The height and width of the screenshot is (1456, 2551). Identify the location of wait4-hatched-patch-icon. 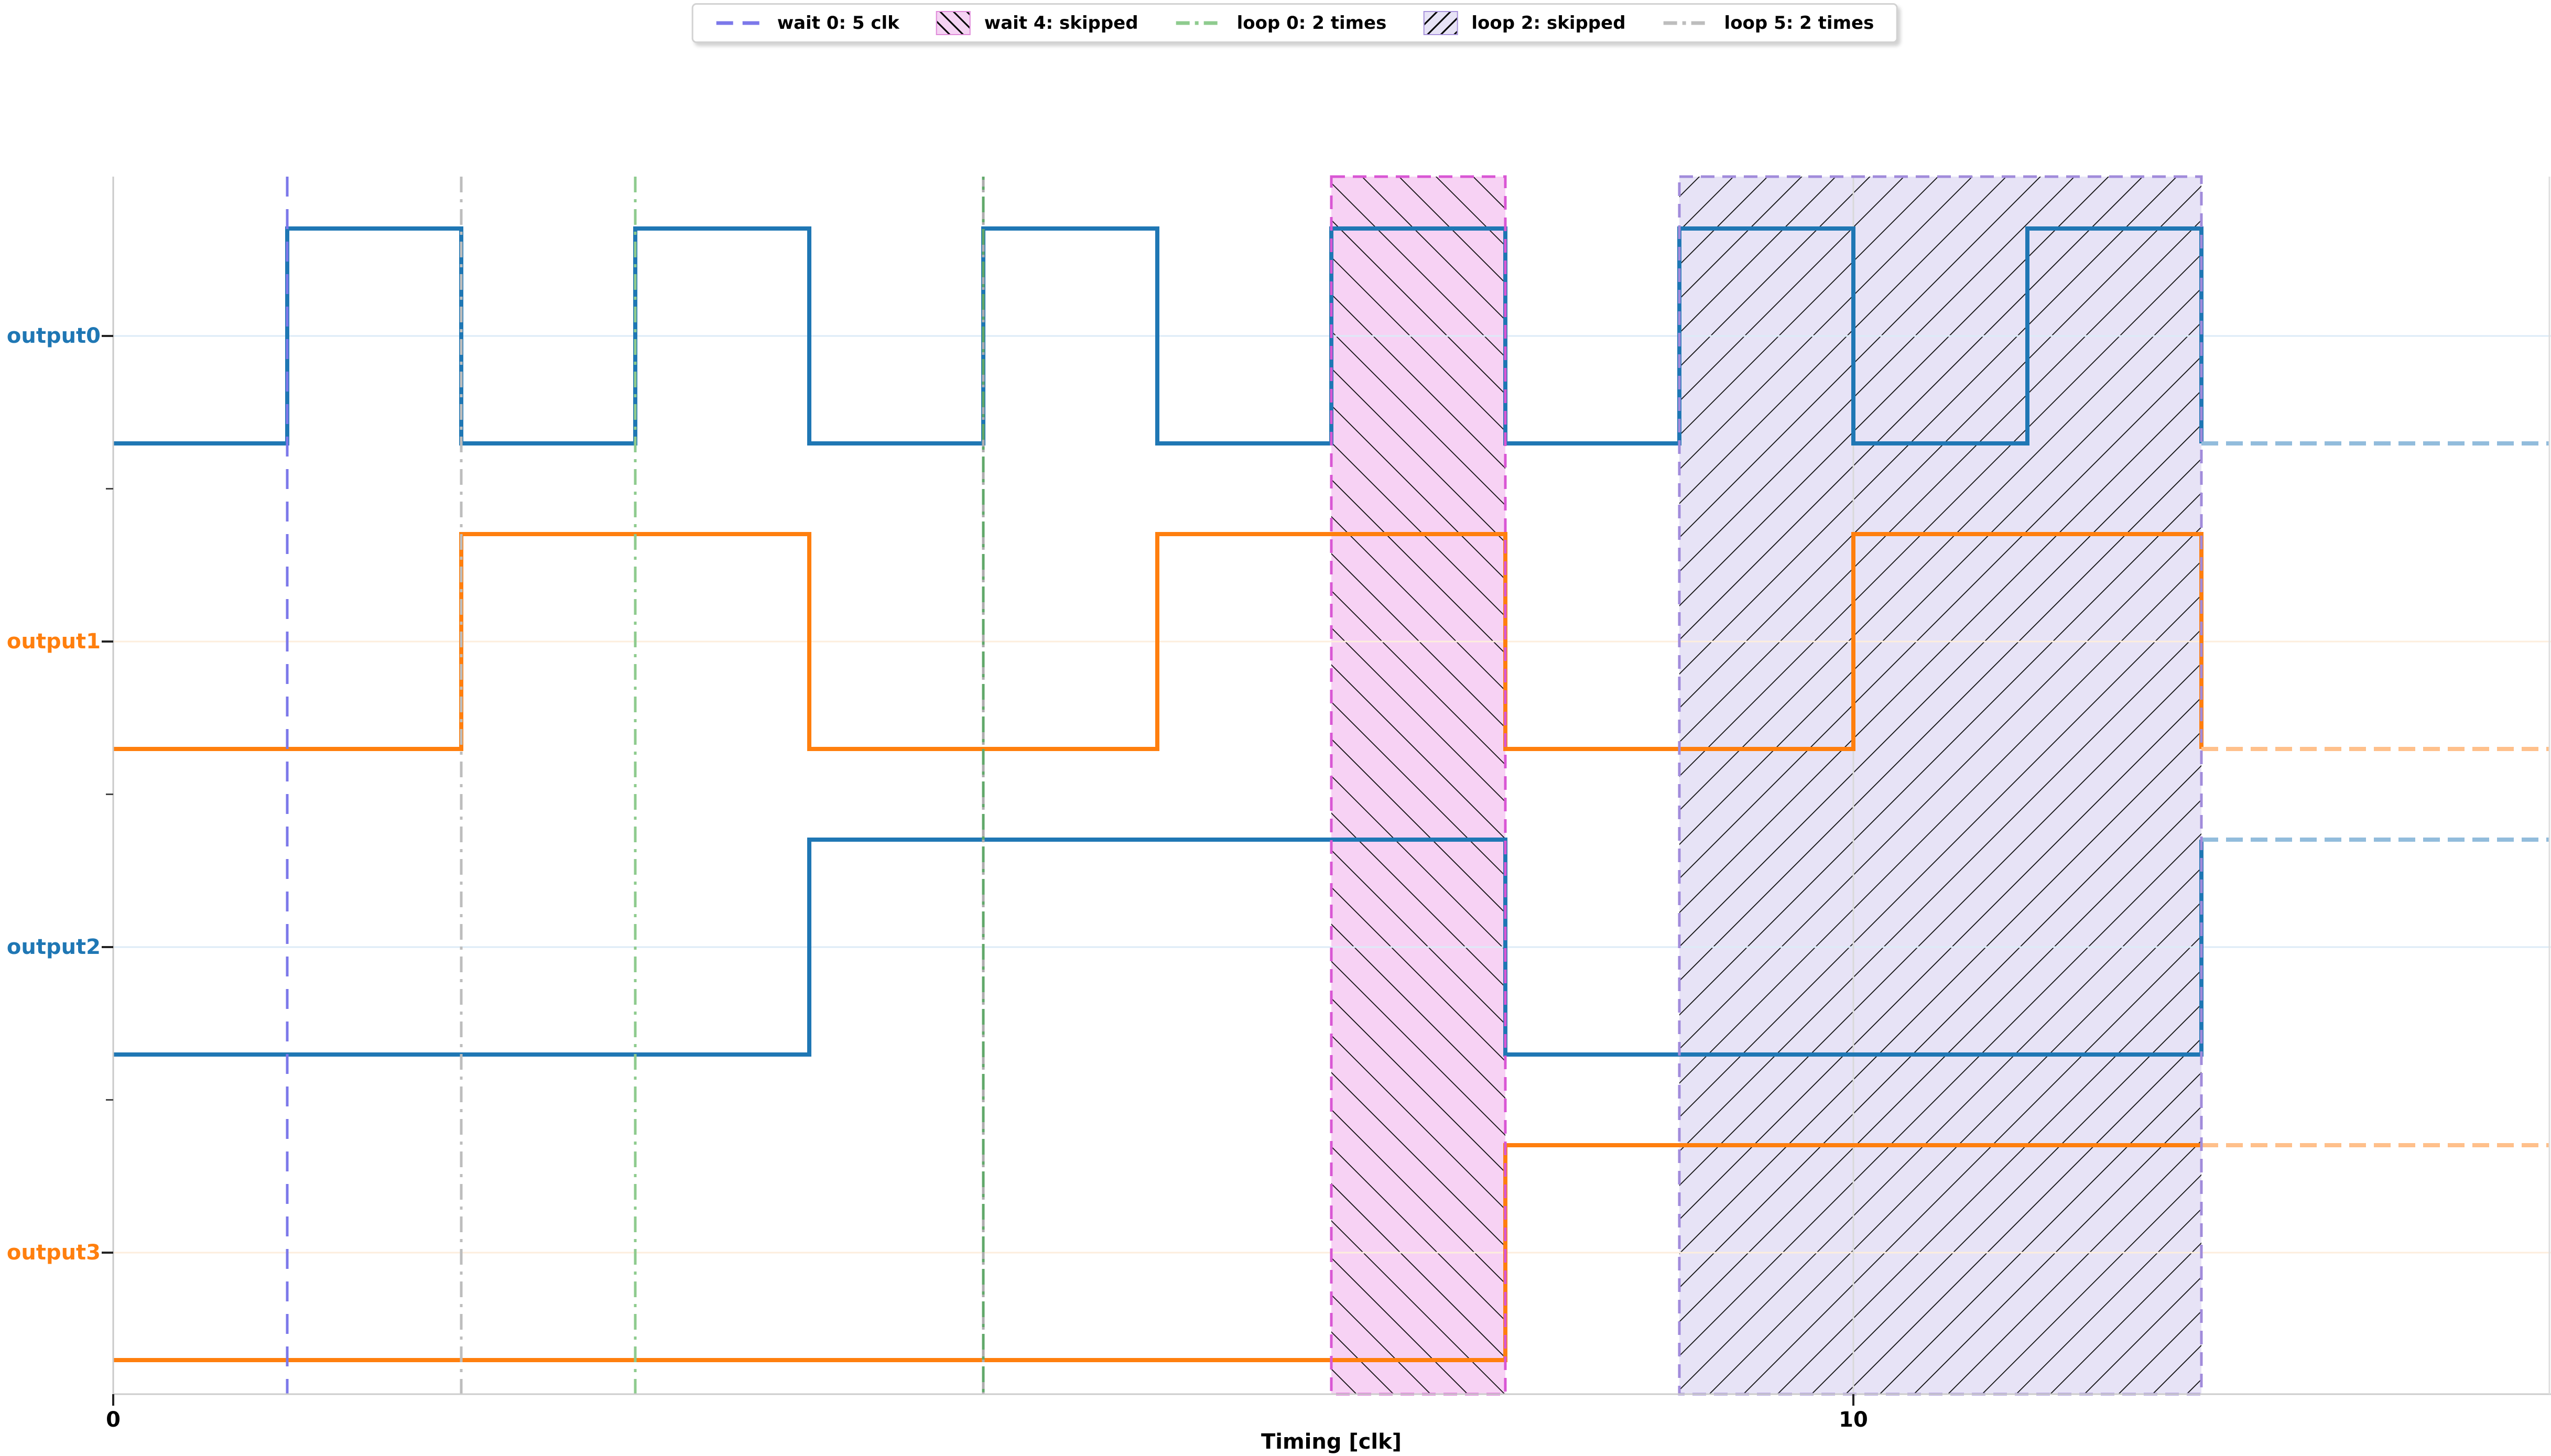
(954, 23).